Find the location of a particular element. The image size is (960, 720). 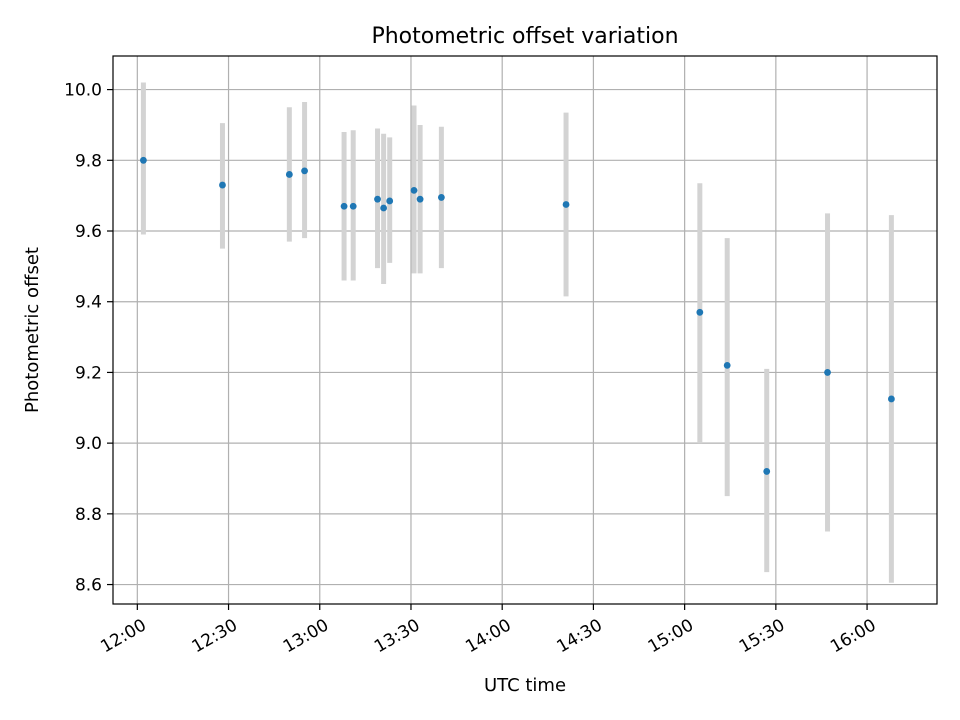

y-tick-label: 9.2 is located at coordinates (88, 373).